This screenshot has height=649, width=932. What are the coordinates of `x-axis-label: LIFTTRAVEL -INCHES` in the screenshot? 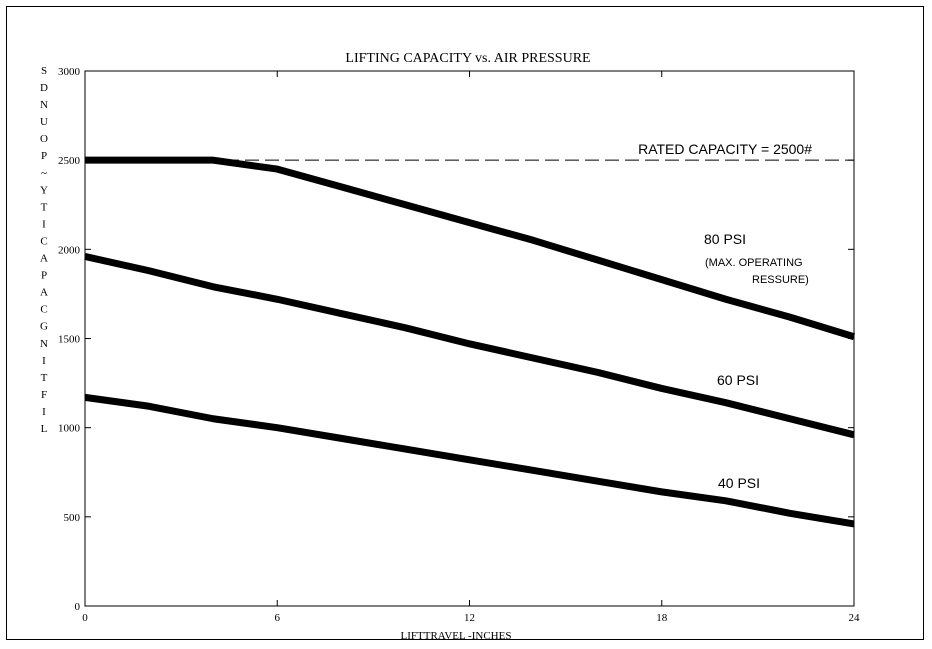 It's located at (456, 636).